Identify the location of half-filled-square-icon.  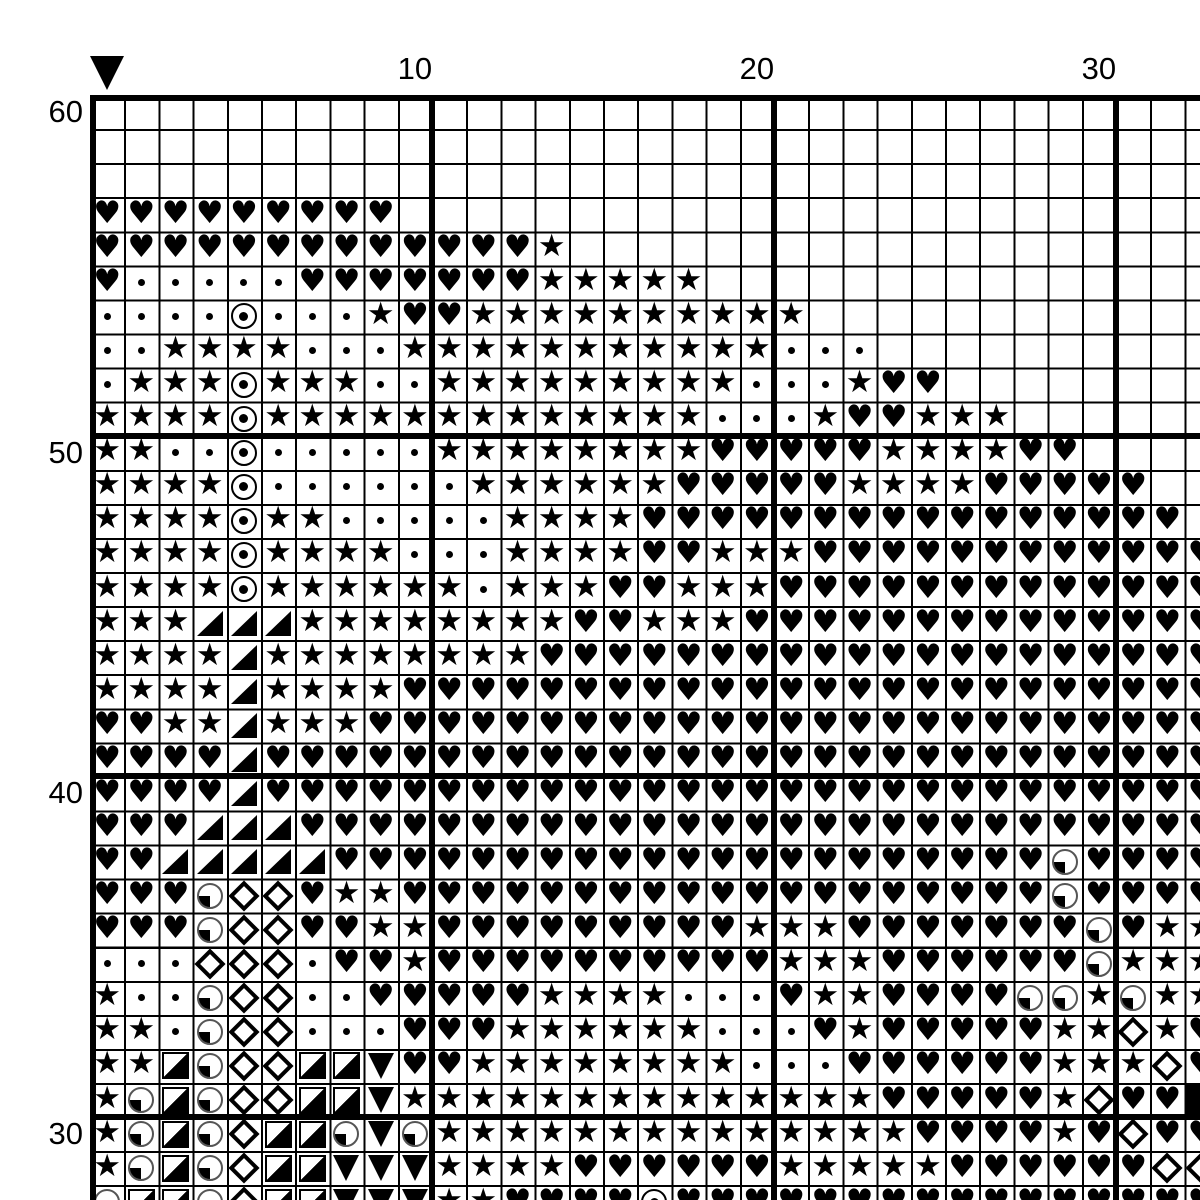
(175, 1066).